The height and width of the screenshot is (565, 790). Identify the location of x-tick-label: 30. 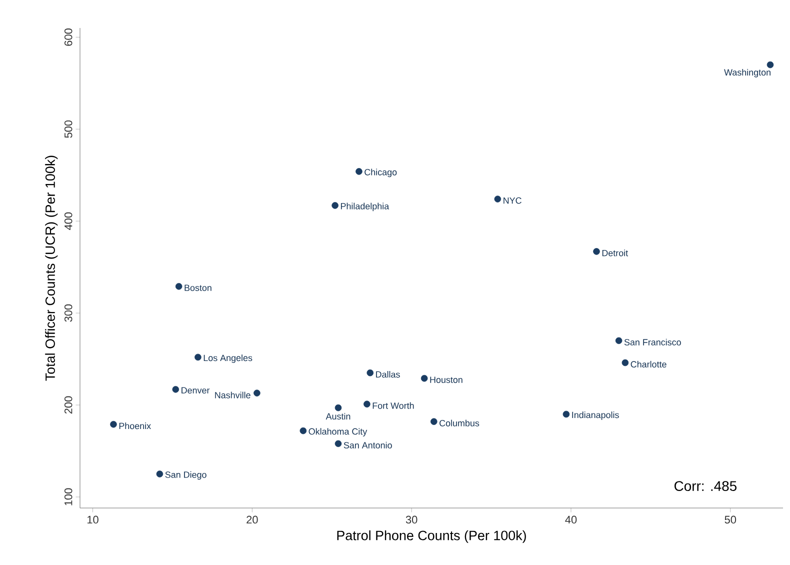
(412, 520).